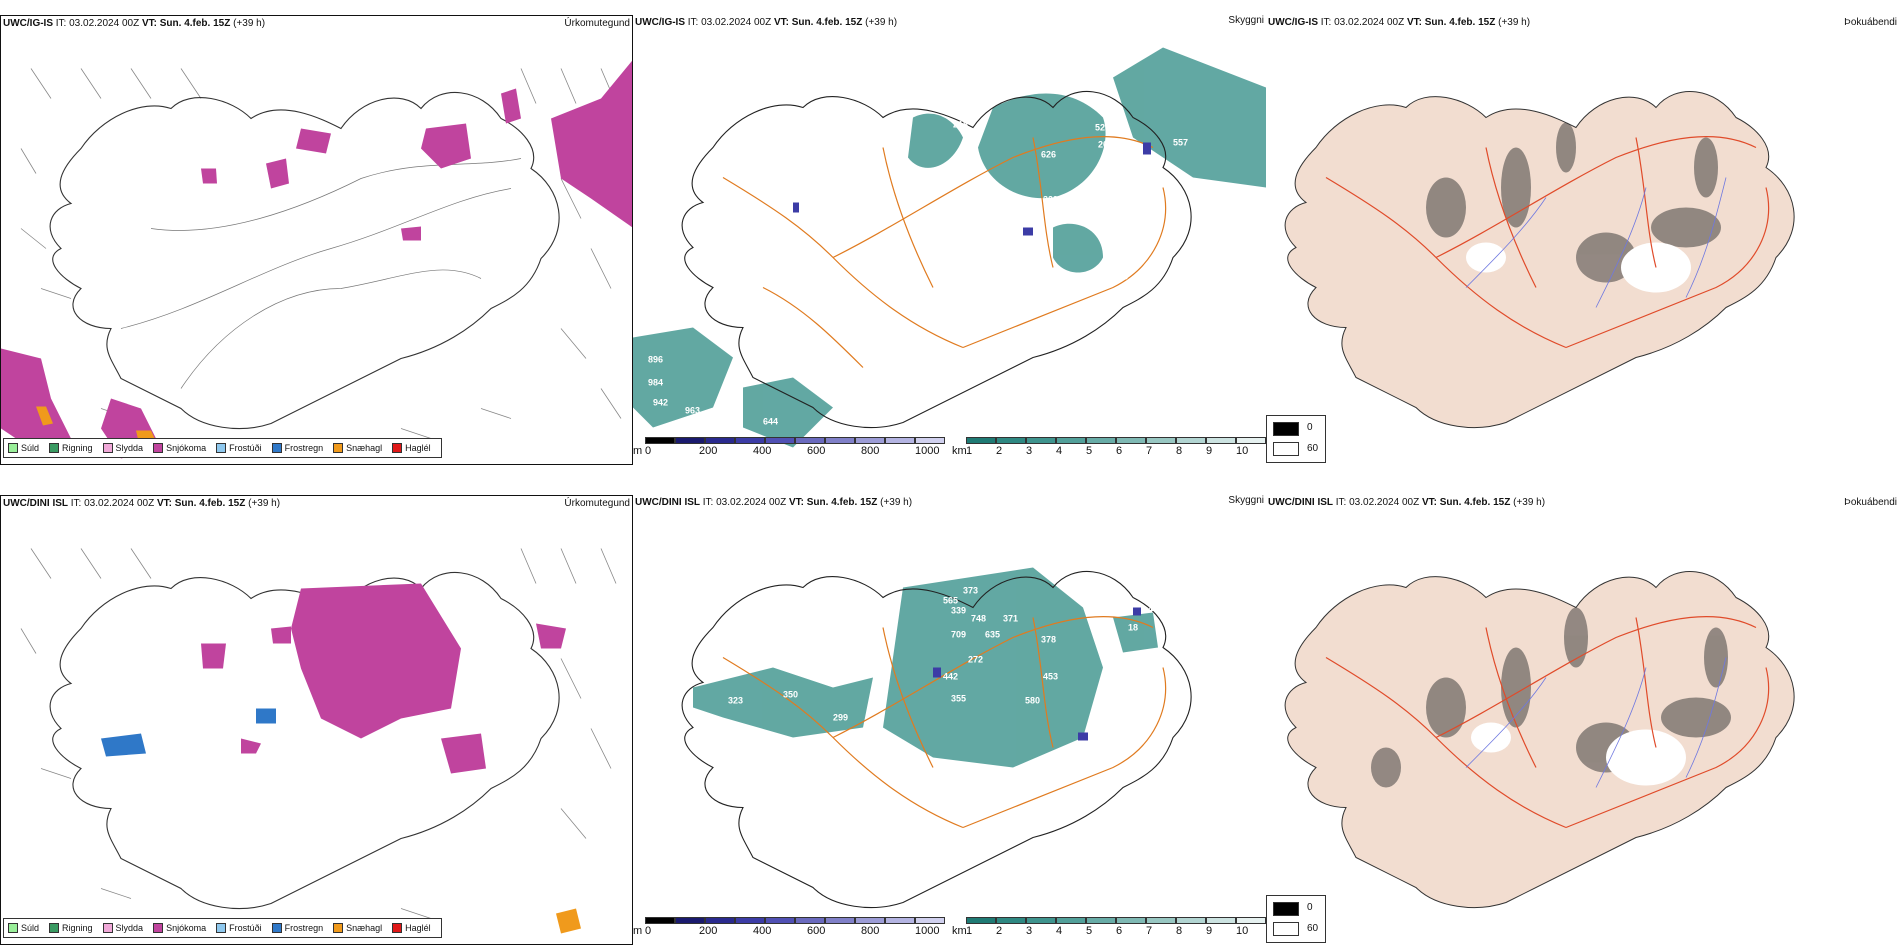  Describe the element at coordinates (793, 927) in the screenshot. I see `ceiling-colorbar-bottom: 0 200 400 600 800 1000 m` at that location.